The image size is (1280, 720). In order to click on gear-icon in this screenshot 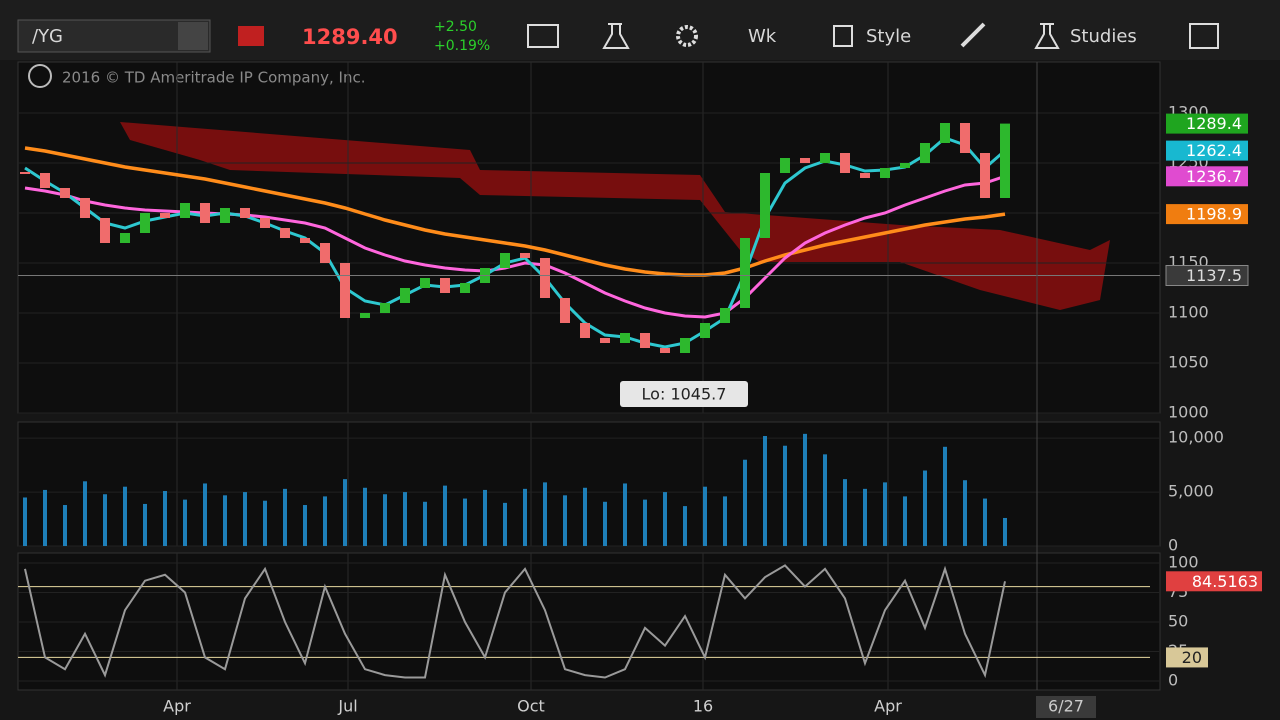, I will do `click(687, 36)`.